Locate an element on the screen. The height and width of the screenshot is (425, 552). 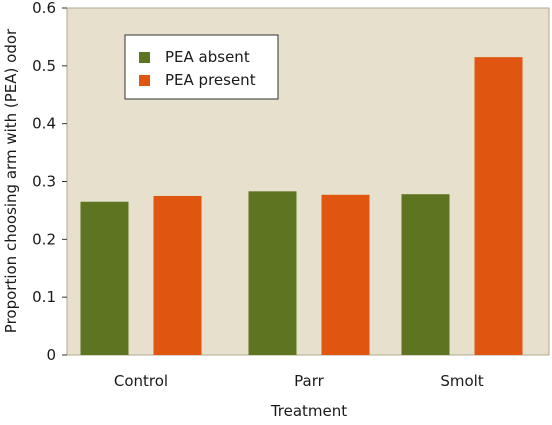
bar-smolt-pea-absent is located at coordinates (425, 274).